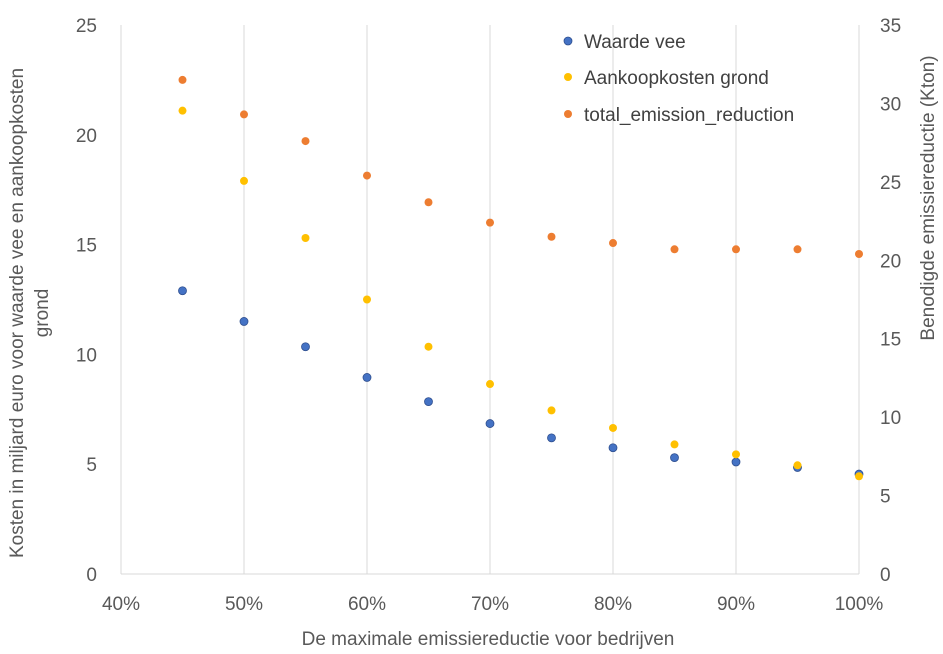  Describe the element at coordinates (885, 497) in the screenshot. I see `y2-tick-label: 5` at that location.